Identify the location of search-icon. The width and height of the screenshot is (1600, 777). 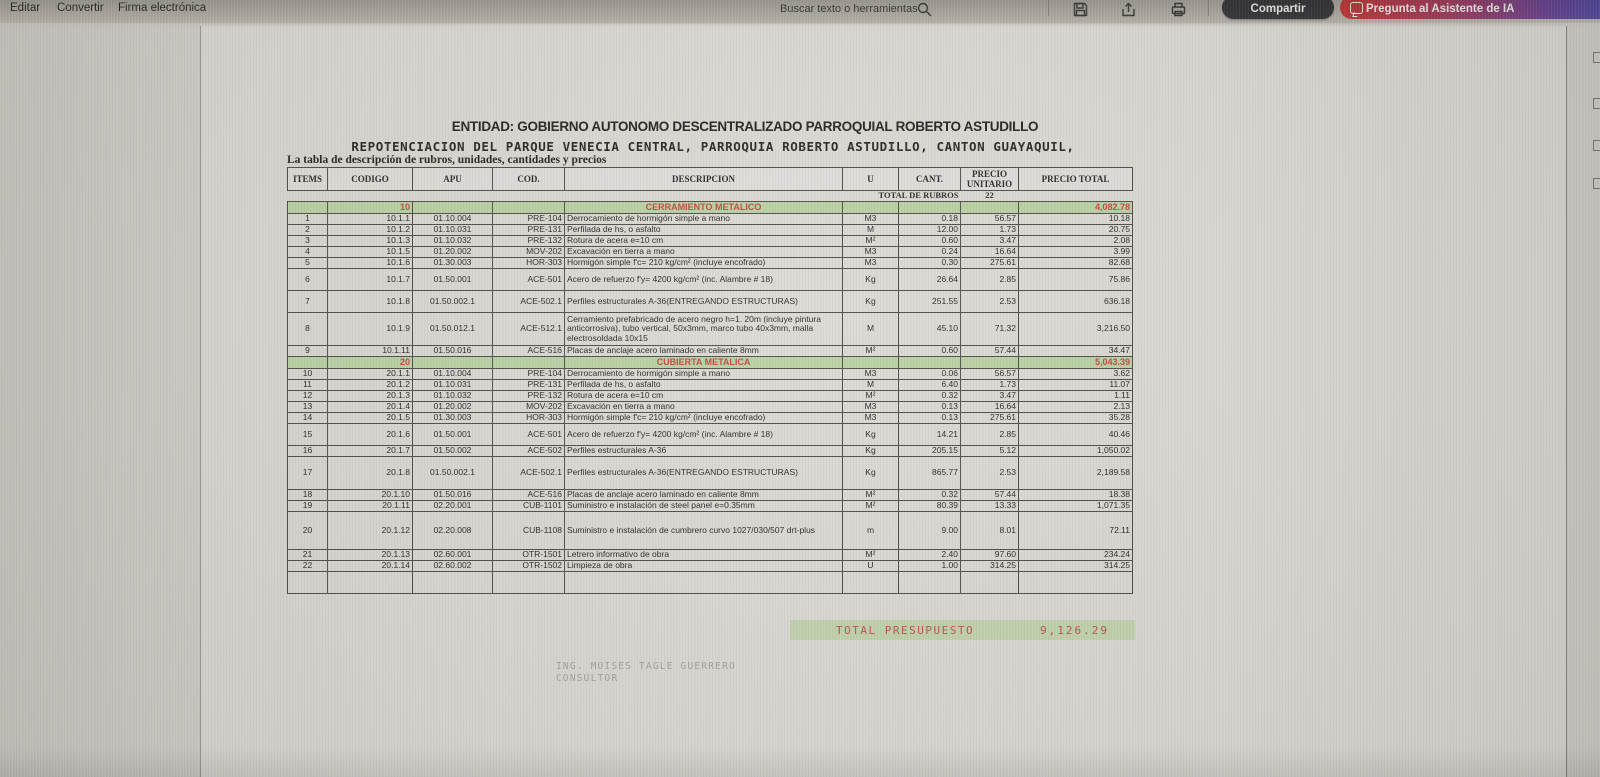
(924, 9).